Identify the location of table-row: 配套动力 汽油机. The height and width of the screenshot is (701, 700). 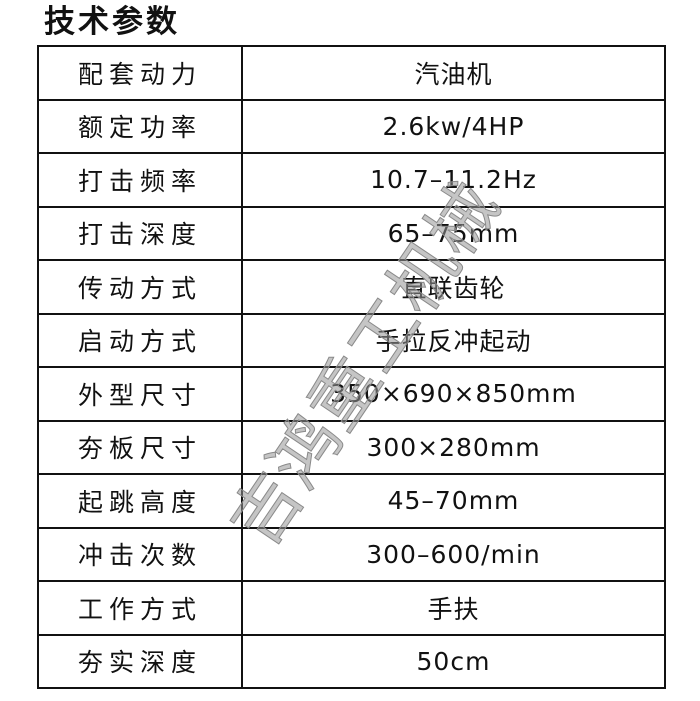
(351, 73).